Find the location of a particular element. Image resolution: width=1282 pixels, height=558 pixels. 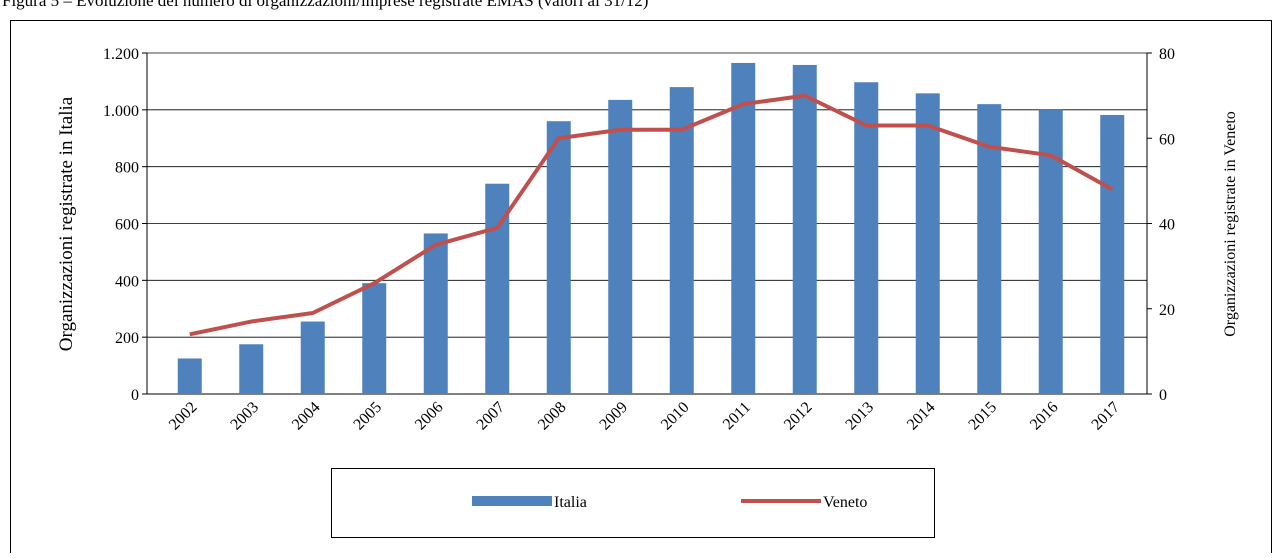

y2-axis-title: Organizzazioni registrate in Veneto is located at coordinates (1230, 224).